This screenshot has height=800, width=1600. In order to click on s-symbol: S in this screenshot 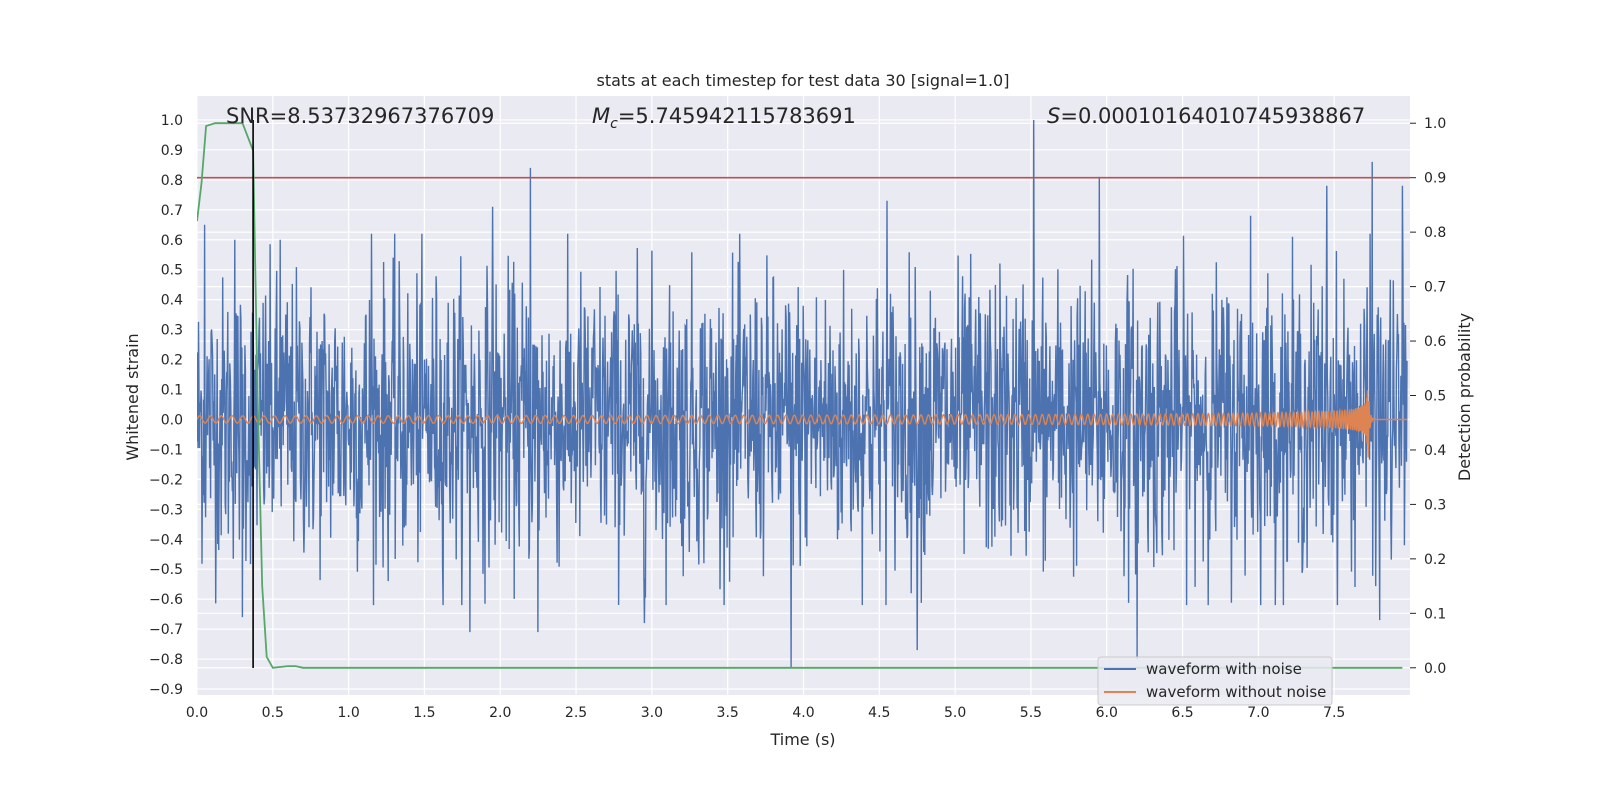, I will do `click(1053, 116)`.